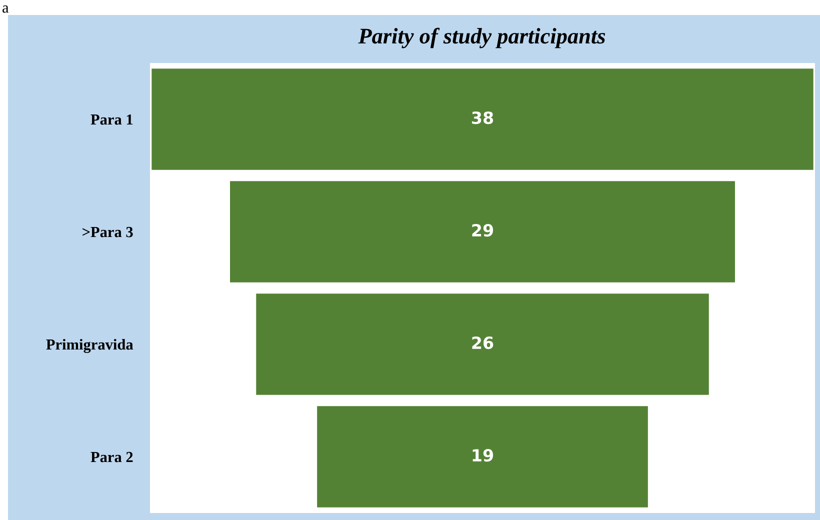  Describe the element at coordinates (90, 345) in the screenshot. I see `category-label: Primigravida` at that location.